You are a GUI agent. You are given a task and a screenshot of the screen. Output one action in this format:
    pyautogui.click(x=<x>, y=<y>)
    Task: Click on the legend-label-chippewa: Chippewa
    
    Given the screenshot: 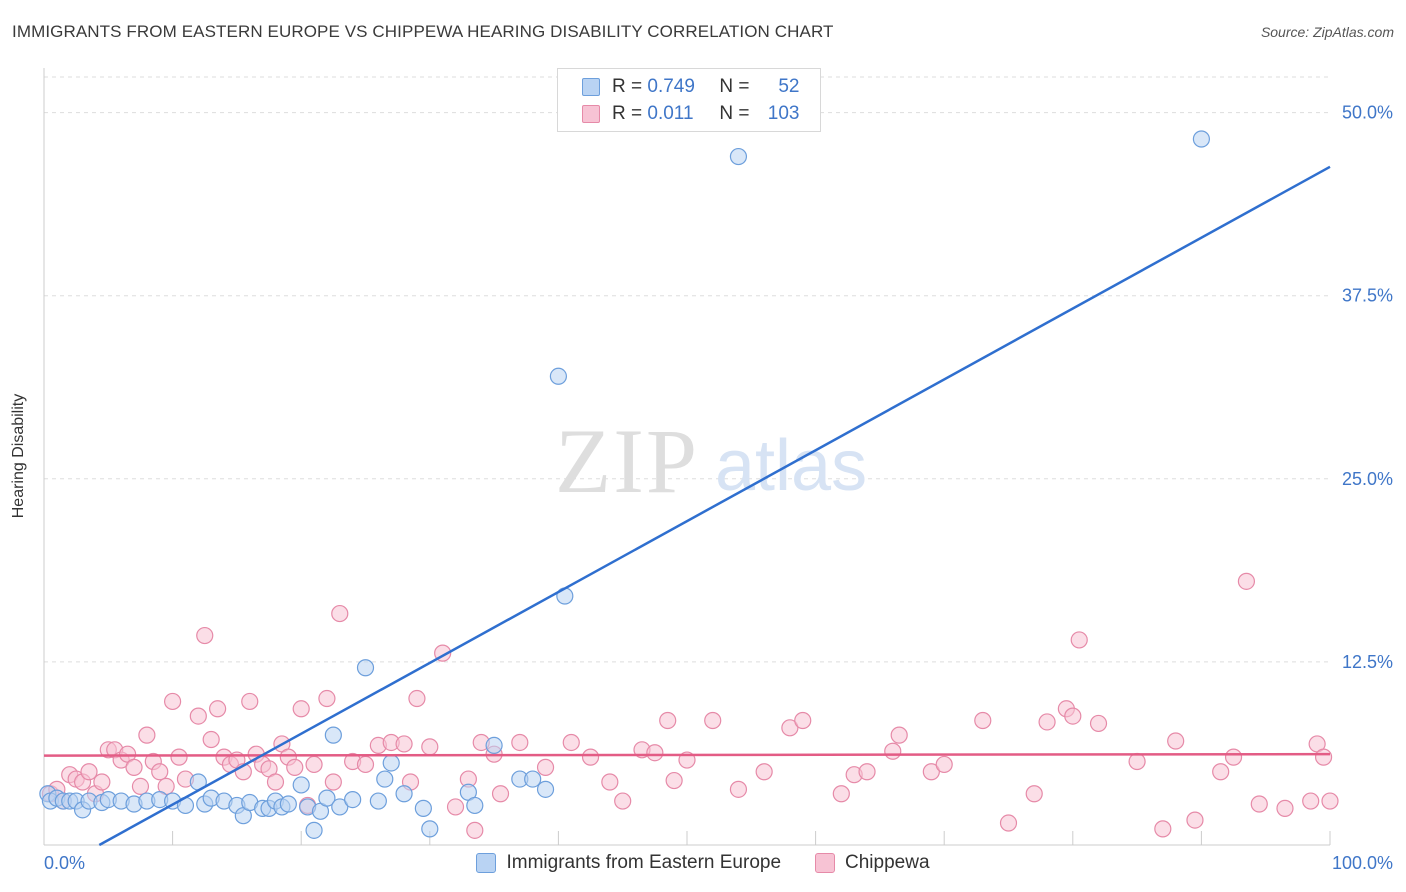 What is the action you would take?
    pyautogui.click(x=887, y=862)
    